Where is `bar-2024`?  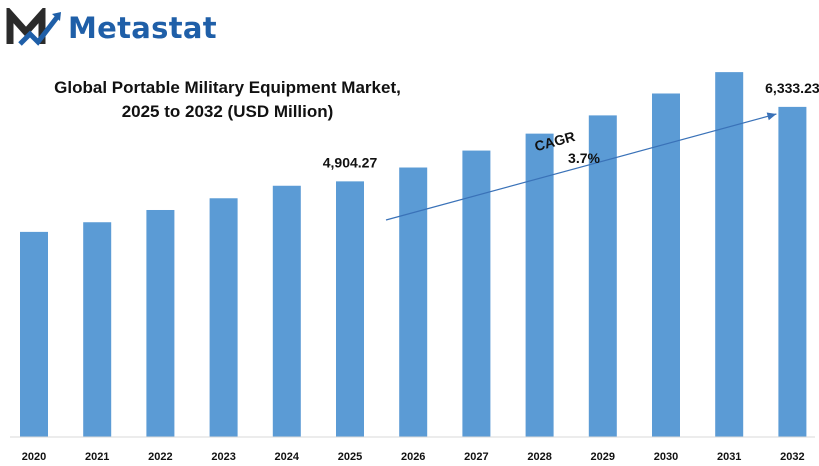
bar-2024 is located at coordinates (286, 311).